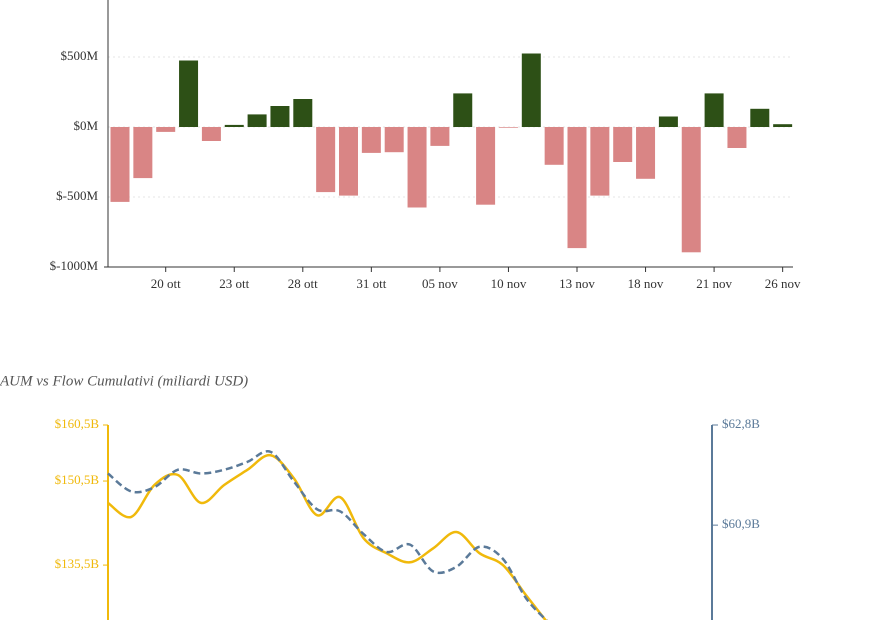 The height and width of the screenshot is (620, 876). I want to click on y-tick-label: $150,5B, so click(77, 479).